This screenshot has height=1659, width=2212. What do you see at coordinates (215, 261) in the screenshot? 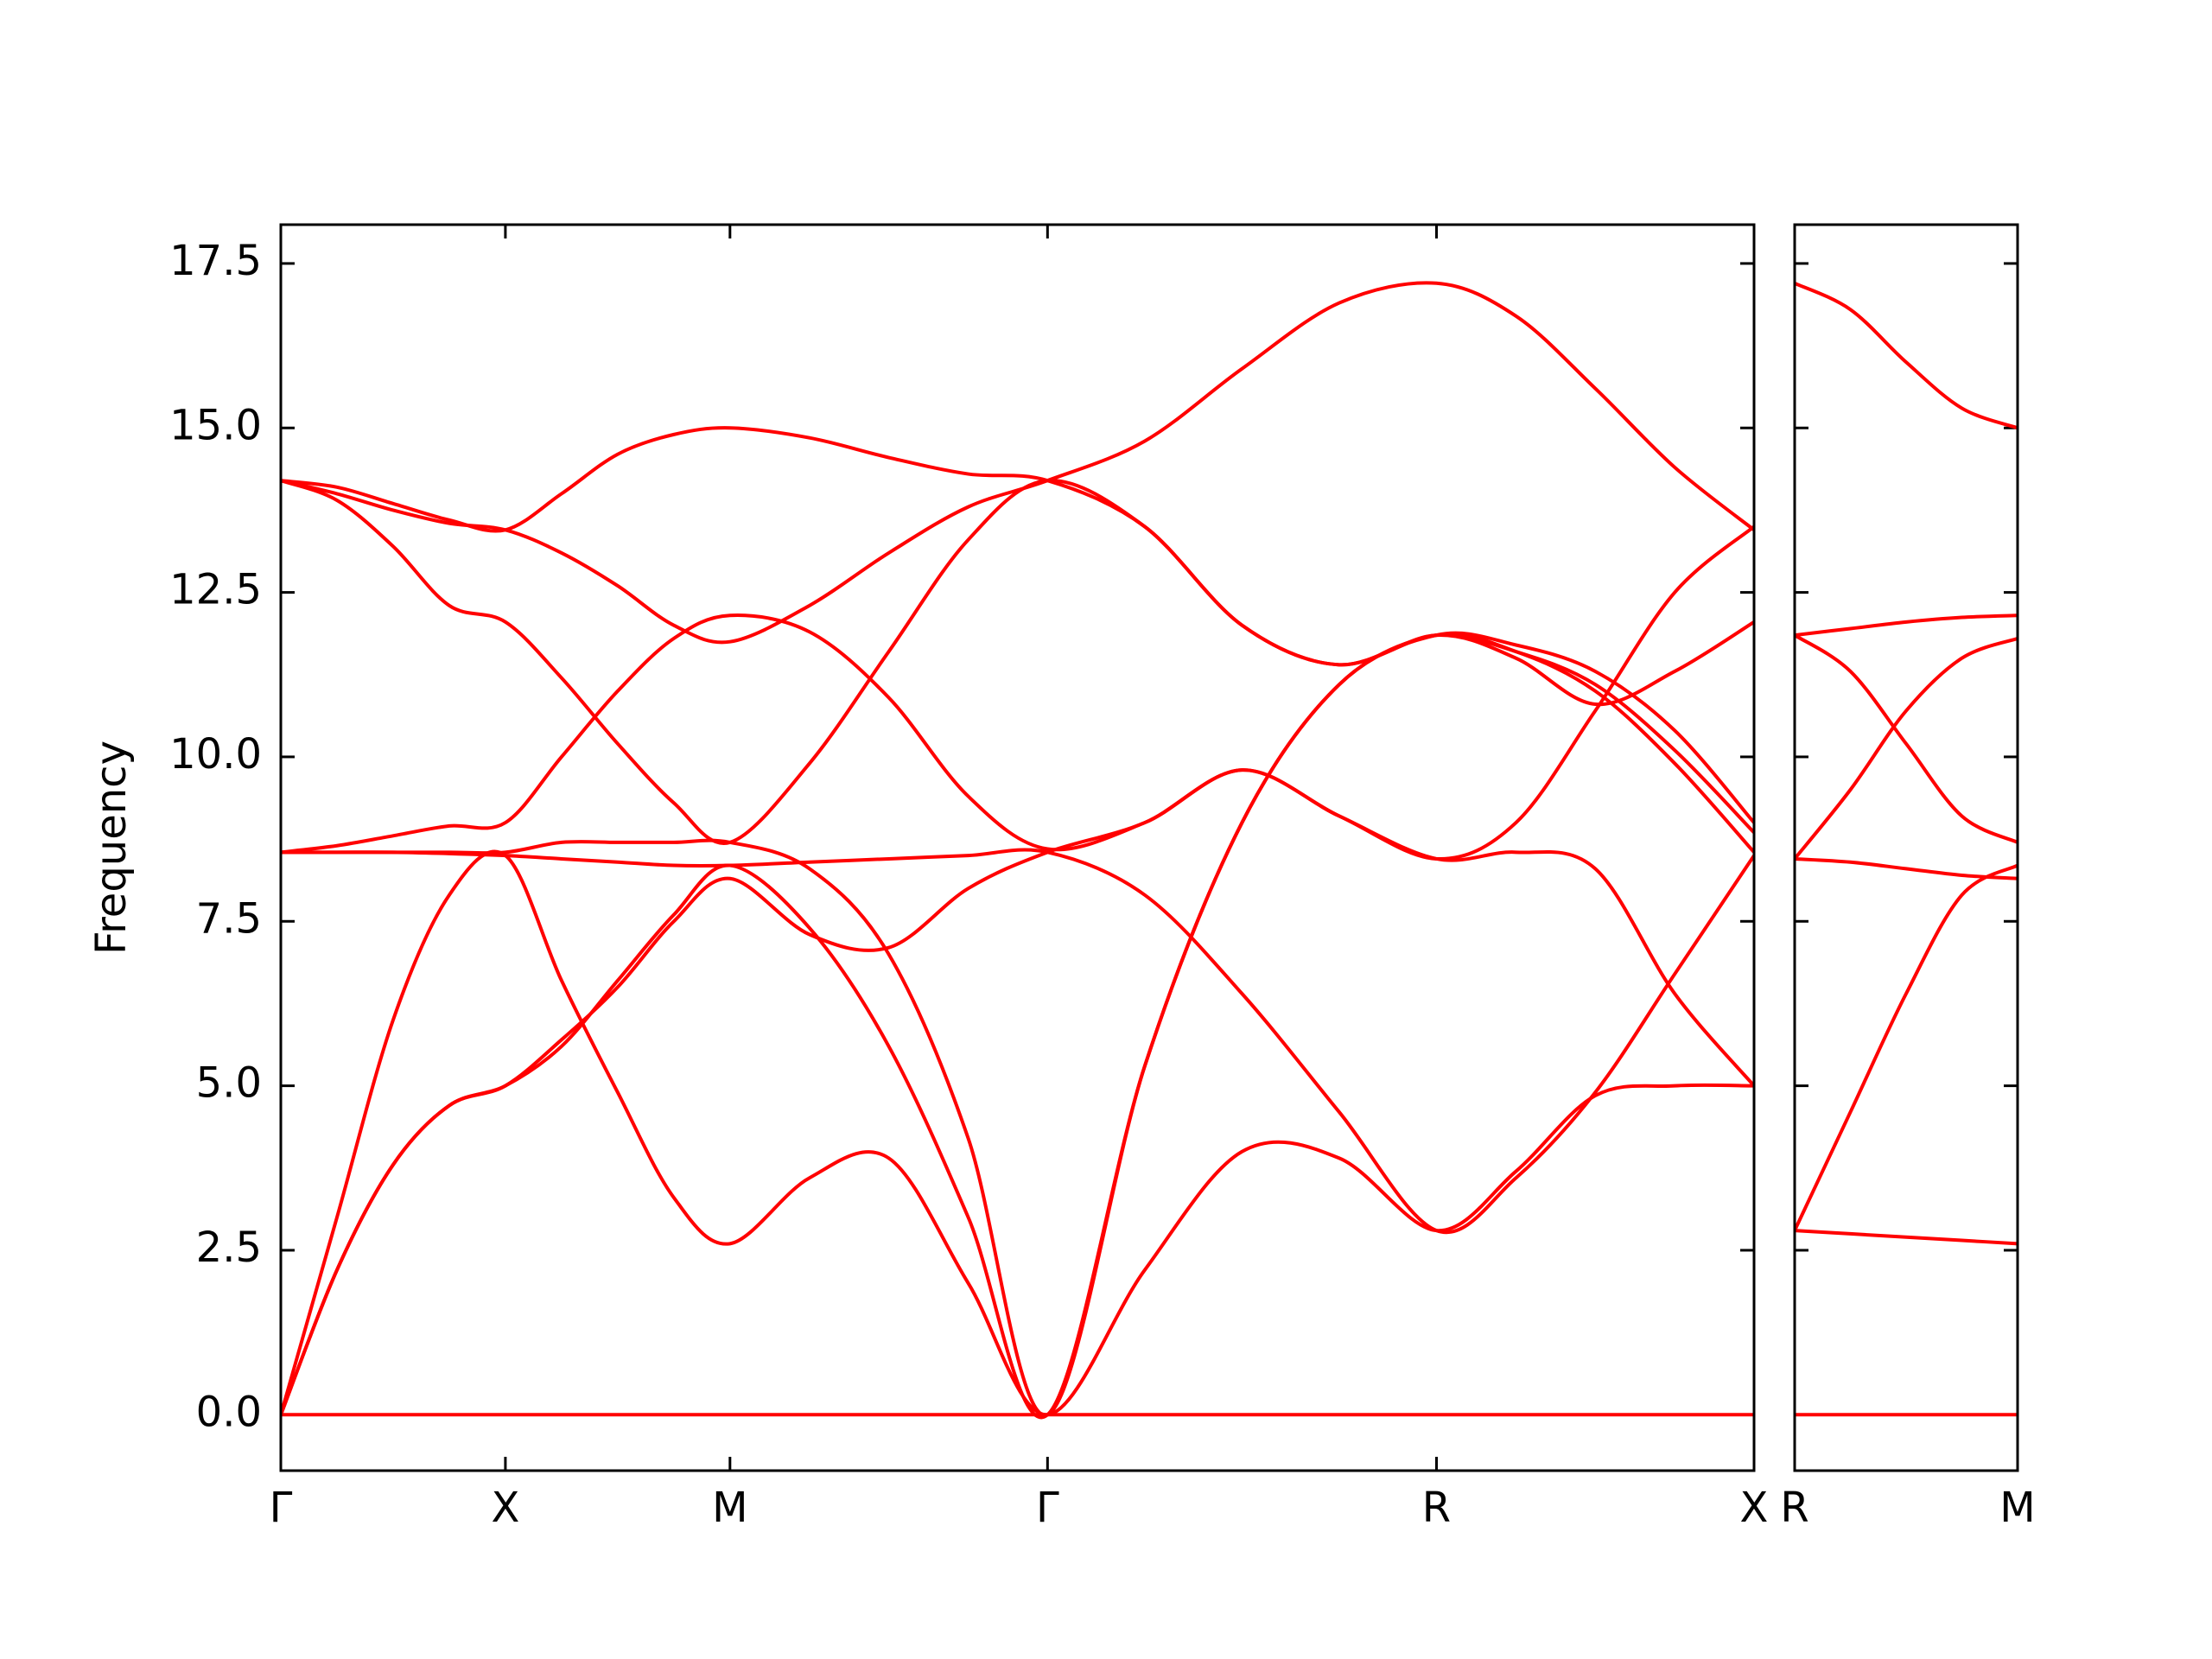
I see `y-tick-label: 17.5` at bounding box center [215, 261].